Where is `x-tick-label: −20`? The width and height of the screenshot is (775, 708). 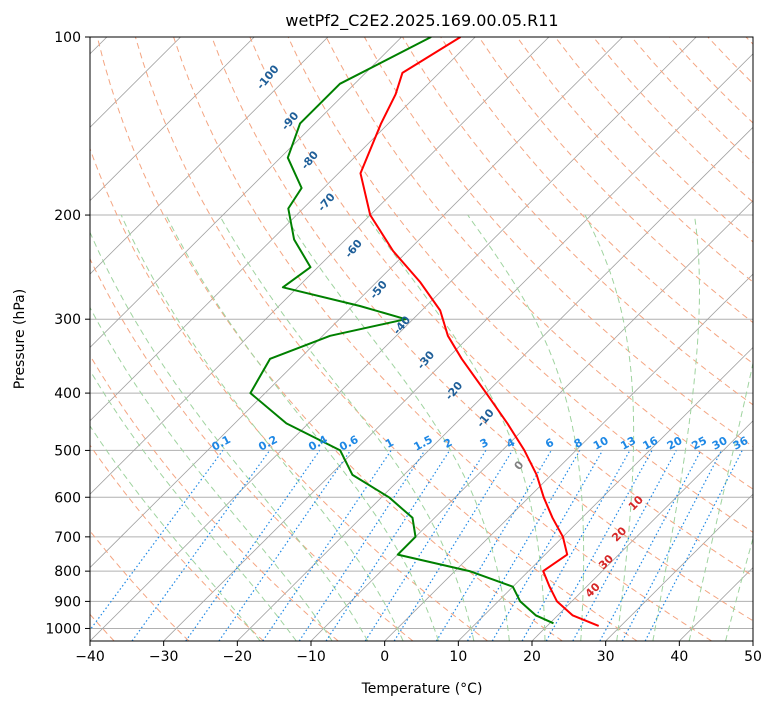 x-tick-label: −20 is located at coordinates (238, 657).